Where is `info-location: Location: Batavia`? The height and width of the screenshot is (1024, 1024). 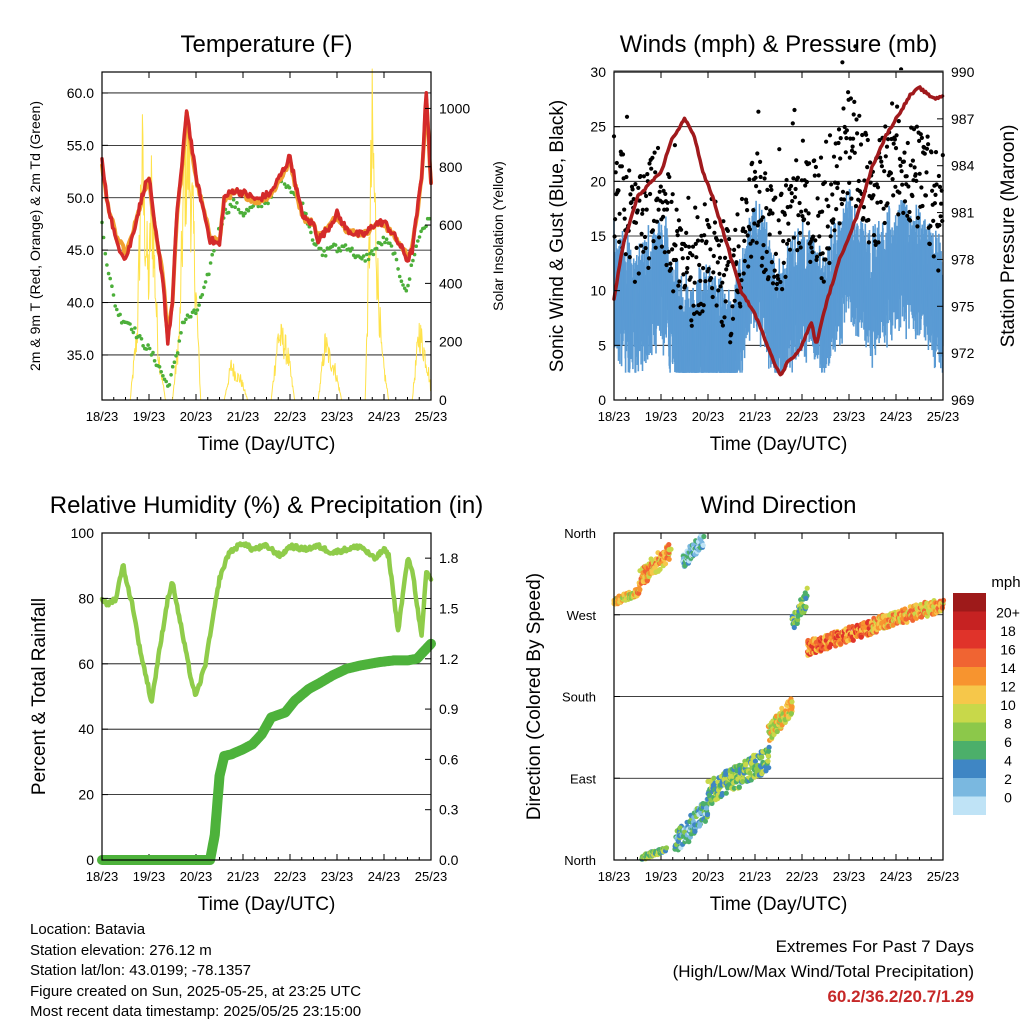
info-location: Location: Batavia is located at coordinates (88, 929).